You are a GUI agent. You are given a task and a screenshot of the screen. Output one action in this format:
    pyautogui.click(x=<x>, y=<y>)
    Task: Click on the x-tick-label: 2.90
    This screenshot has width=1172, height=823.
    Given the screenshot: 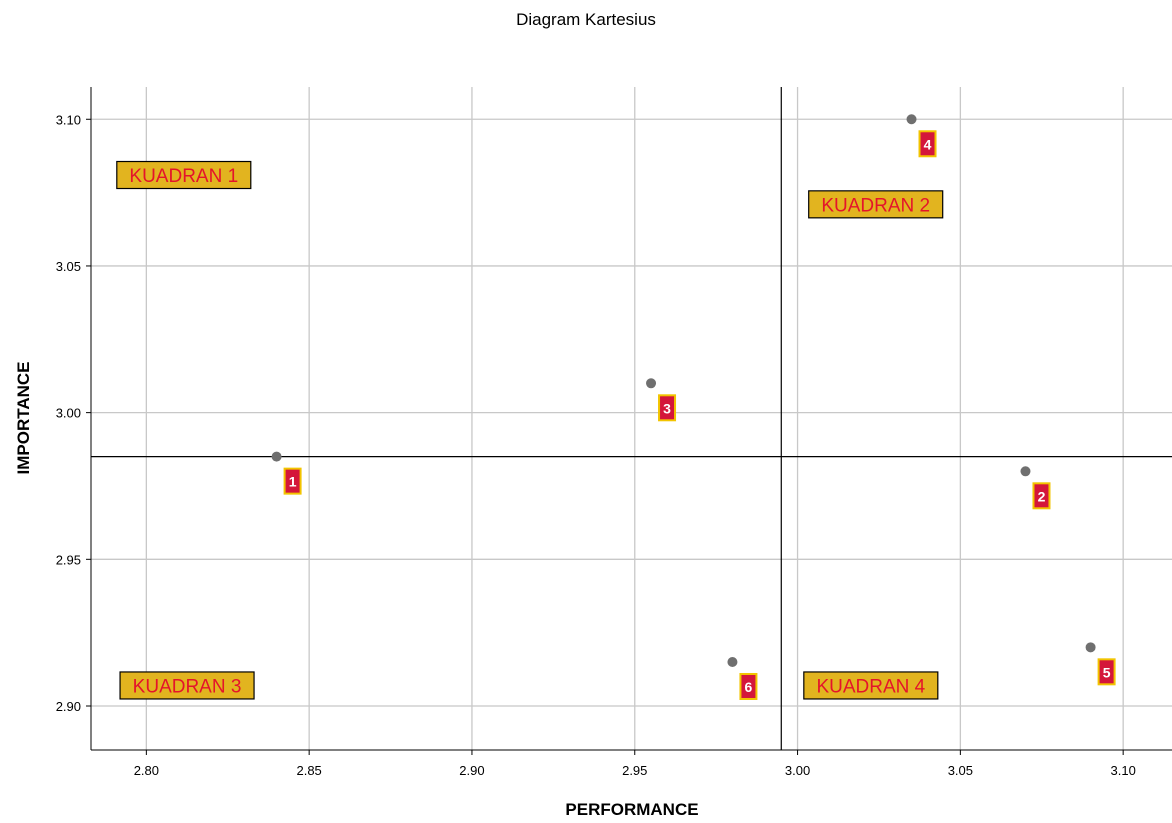 What is the action you would take?
    pyautogui.click(x=471, y=770)
    